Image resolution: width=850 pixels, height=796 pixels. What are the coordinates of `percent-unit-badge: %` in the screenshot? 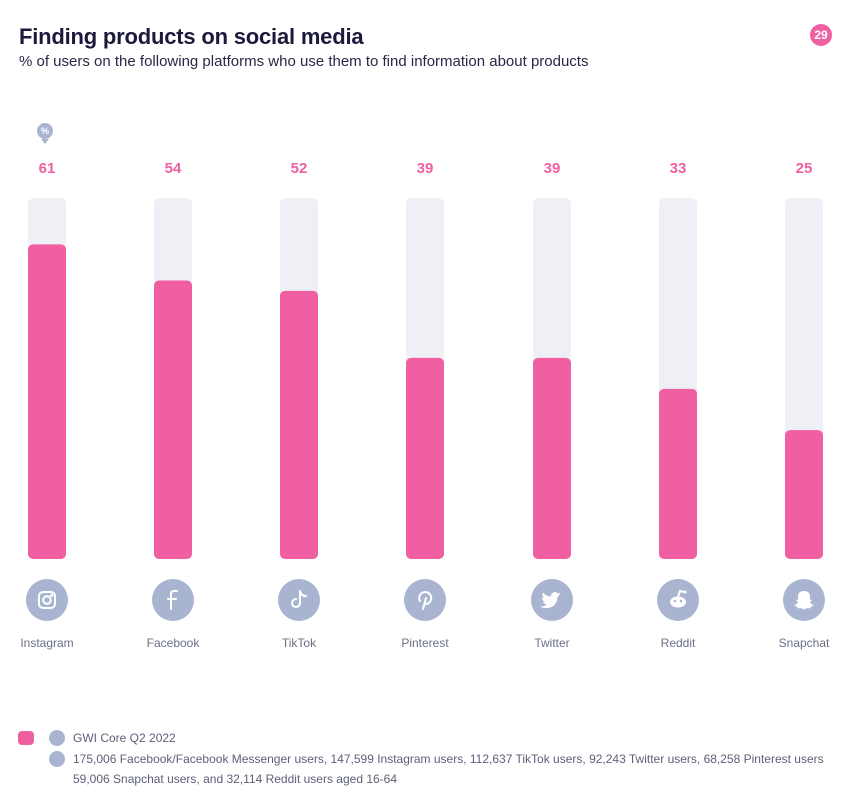 It's located at (45, 131).